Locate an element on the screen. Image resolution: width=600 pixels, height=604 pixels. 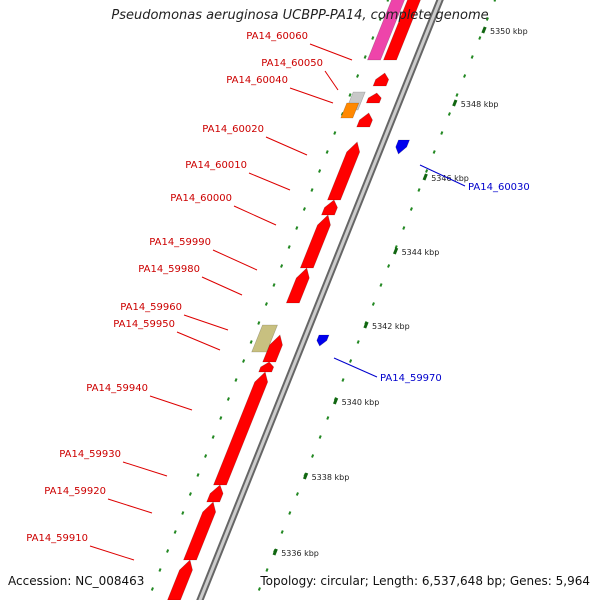
forward-gene-label: PA14_59920 is located at coordinates (75, 491).